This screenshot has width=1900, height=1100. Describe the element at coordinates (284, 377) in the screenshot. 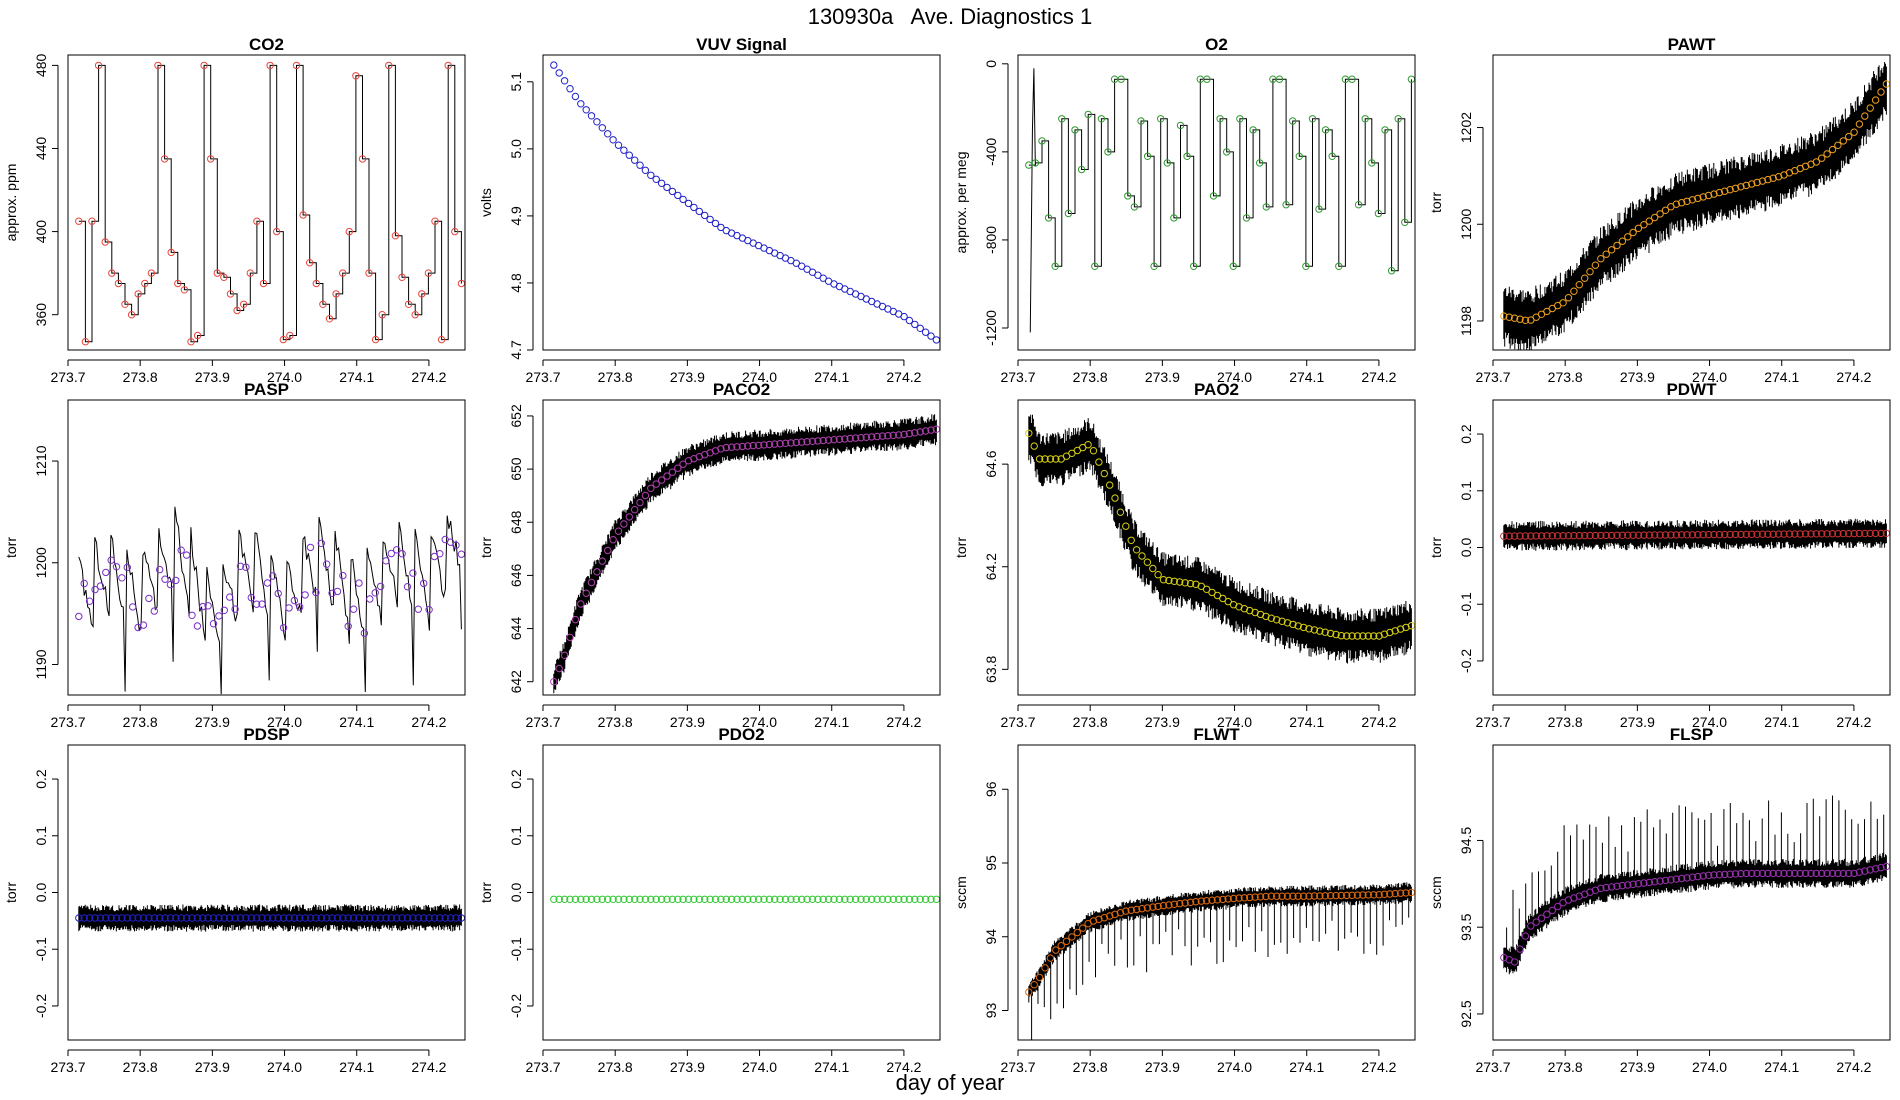

I see `co2-xtick-label: 274.0` at that location.